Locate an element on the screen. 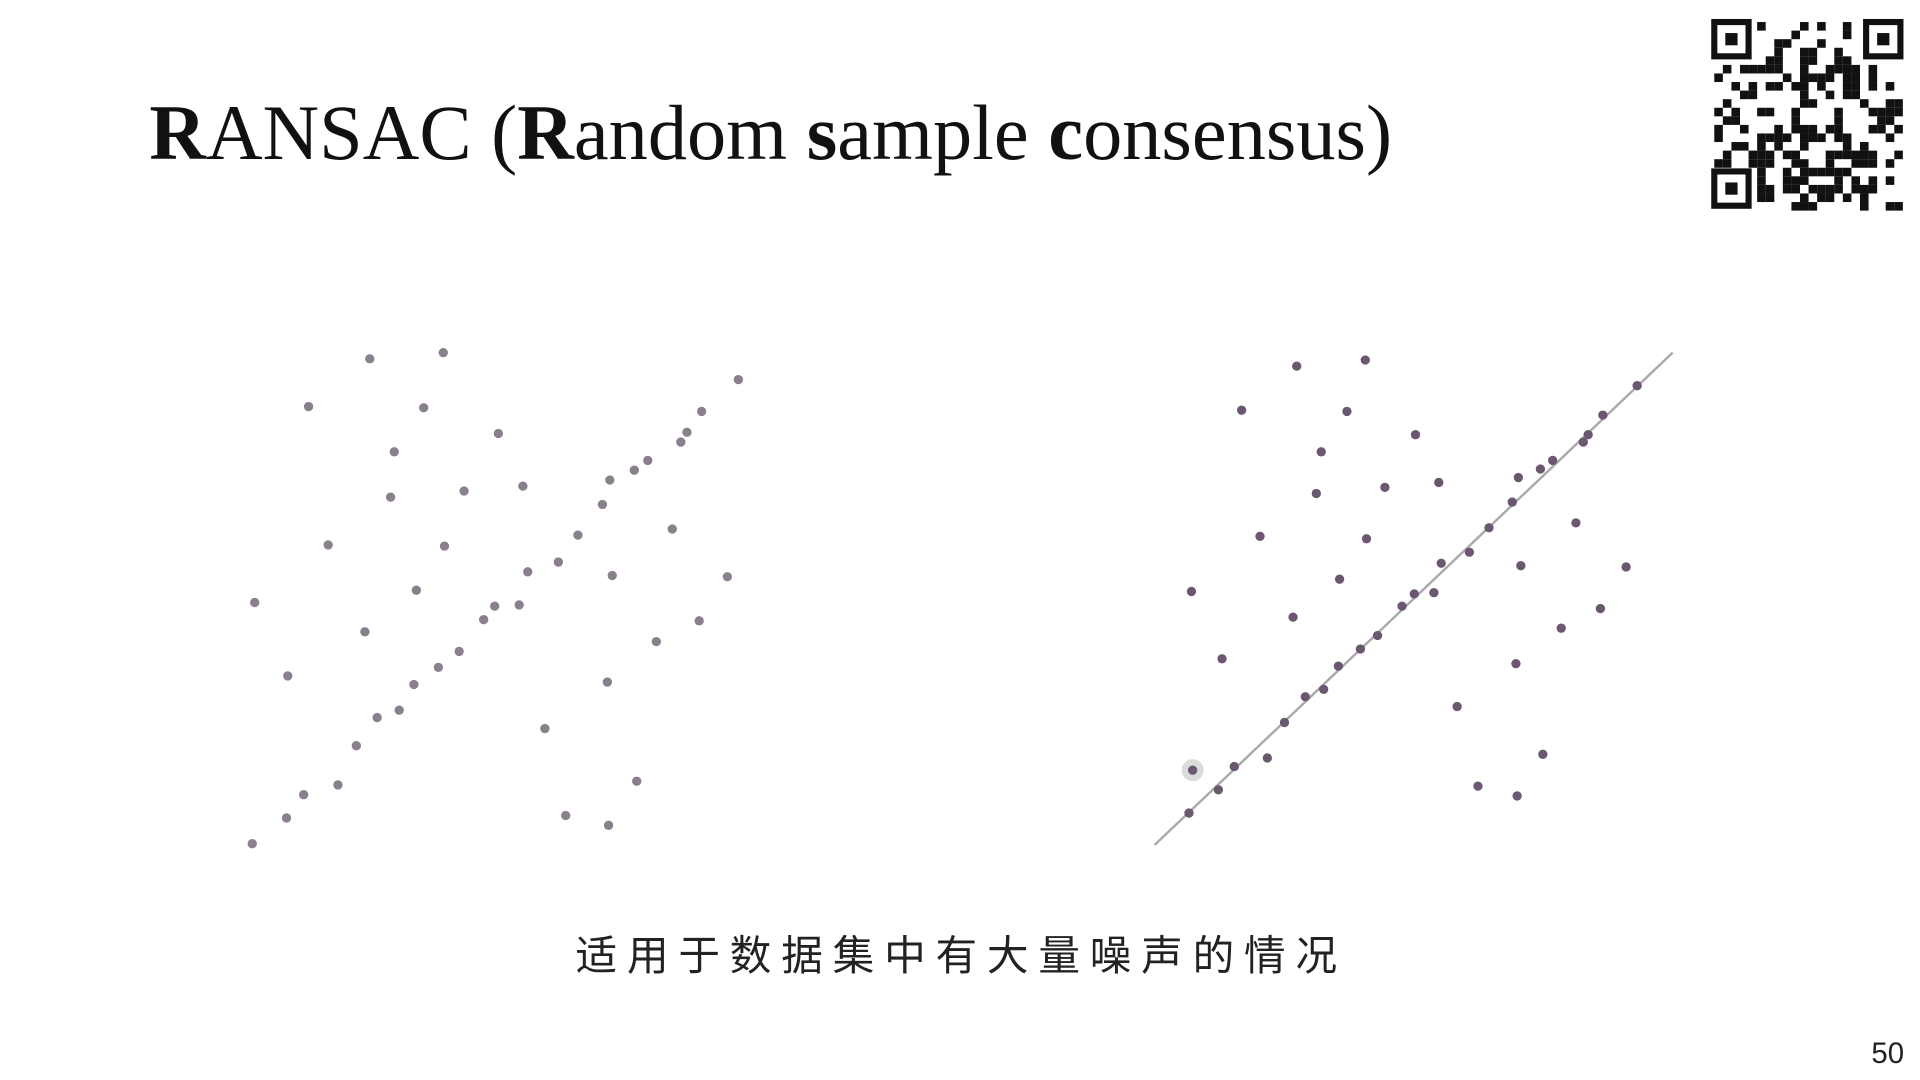  caption: 适用于数据集中有大量噪声的情况 is located at coordinates (961, 955).